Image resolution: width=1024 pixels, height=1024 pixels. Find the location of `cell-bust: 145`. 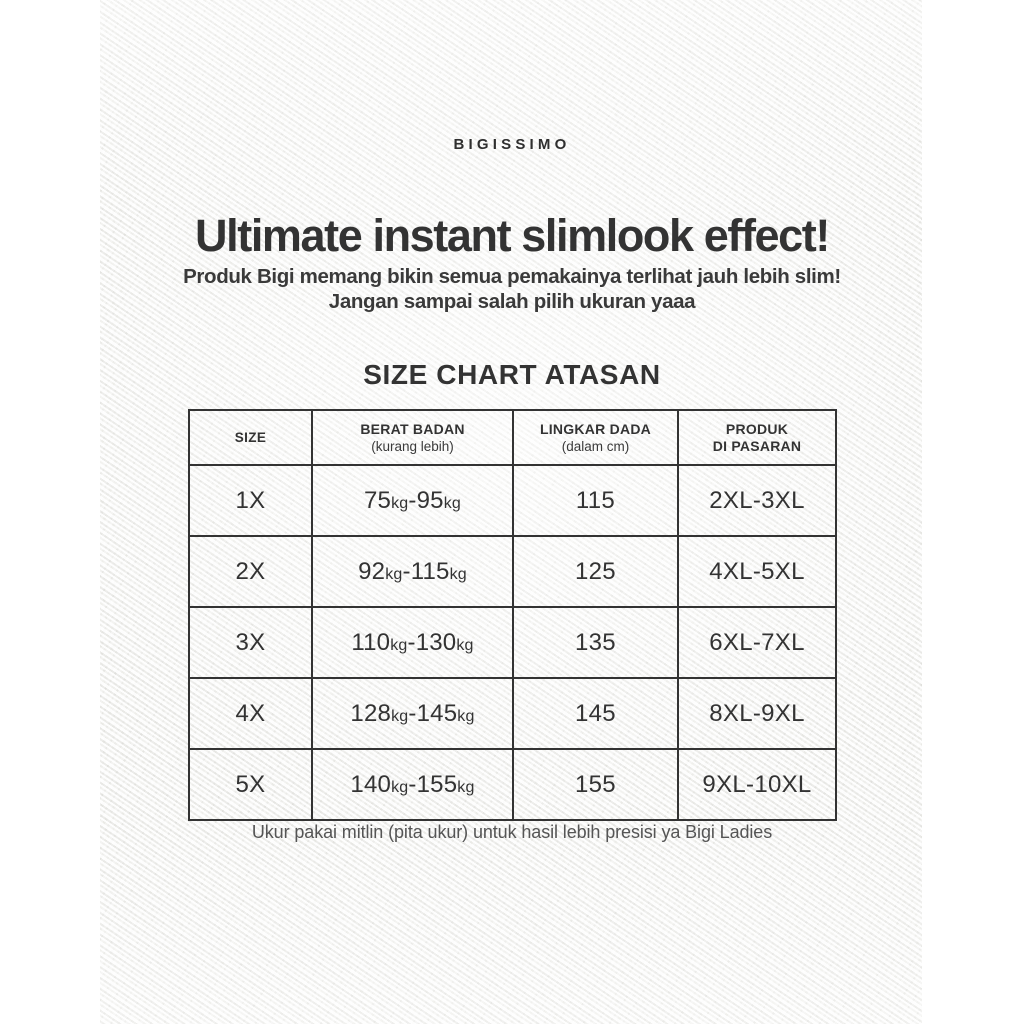

cell-bust: 145 is located at coordinates (595, 713).